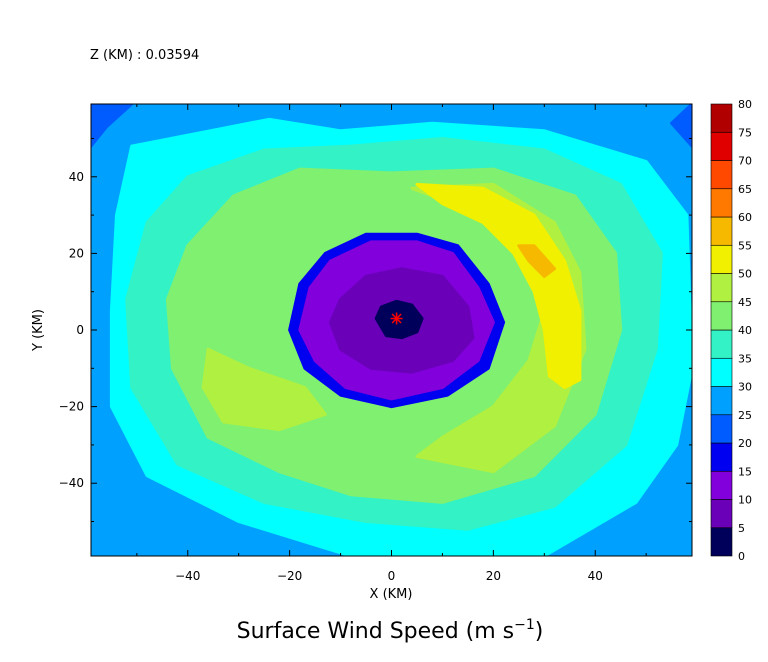 The image size is (768, 662). I want to click on chart-title: Surface Wind Speed (m s−1), so click(390, 630).